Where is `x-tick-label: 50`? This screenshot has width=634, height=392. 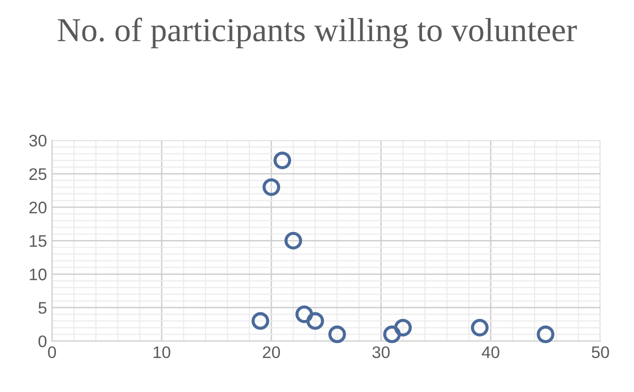
x-tick-label: 50 is located at coordinates (601, 352).